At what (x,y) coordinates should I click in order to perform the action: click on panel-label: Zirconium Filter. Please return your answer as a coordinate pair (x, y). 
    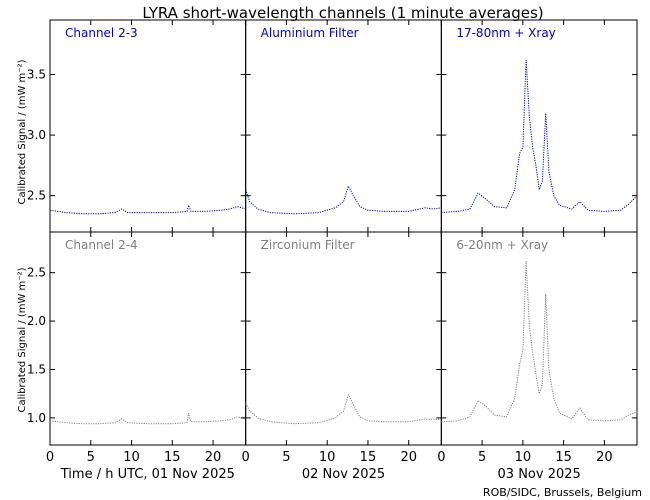
    Looking at the image, I should click on (308, 245).